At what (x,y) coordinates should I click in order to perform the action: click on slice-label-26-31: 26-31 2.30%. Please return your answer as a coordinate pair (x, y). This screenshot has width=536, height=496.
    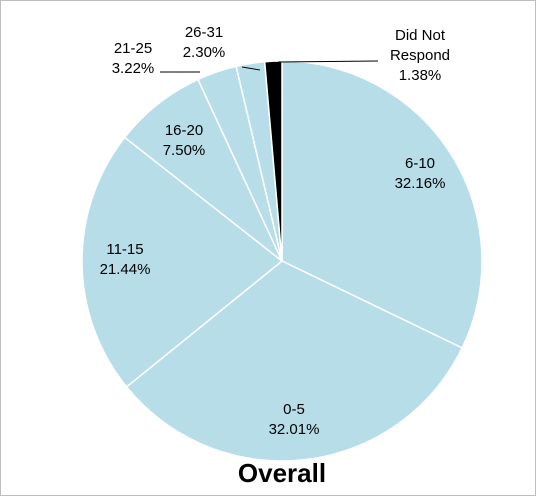
    Looking at the image, I should click on (204, 42).